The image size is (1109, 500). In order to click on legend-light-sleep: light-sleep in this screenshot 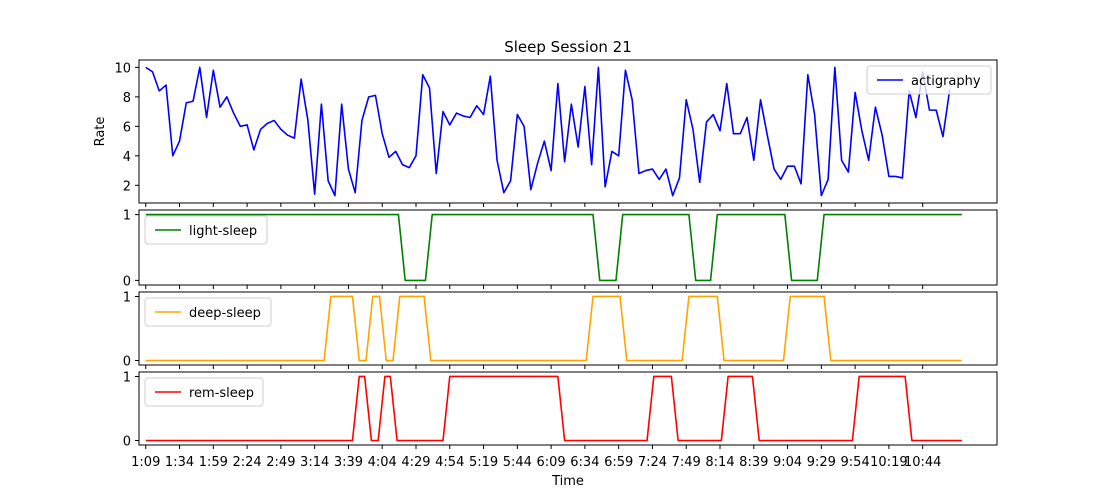, I will do `click(206, 230)`.